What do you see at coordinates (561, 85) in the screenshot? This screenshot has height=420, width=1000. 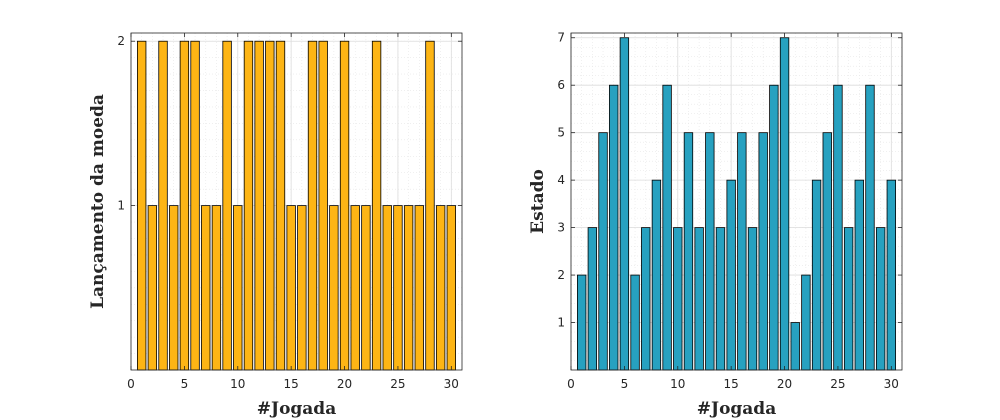 I see `y-tick-label: 6` at bounding box center [561, 85].